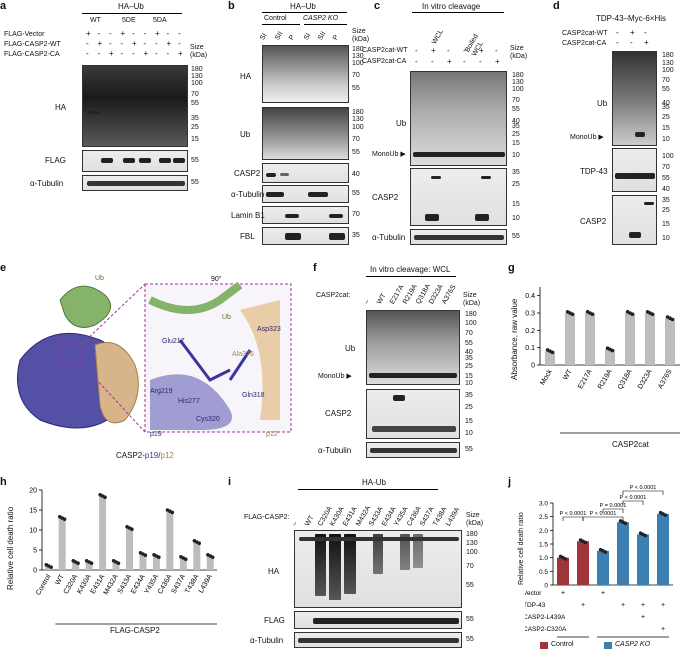  What do you see at coordinates (325, 24) in the screenshot?
I see `divider` at bounding box center [325, 24].